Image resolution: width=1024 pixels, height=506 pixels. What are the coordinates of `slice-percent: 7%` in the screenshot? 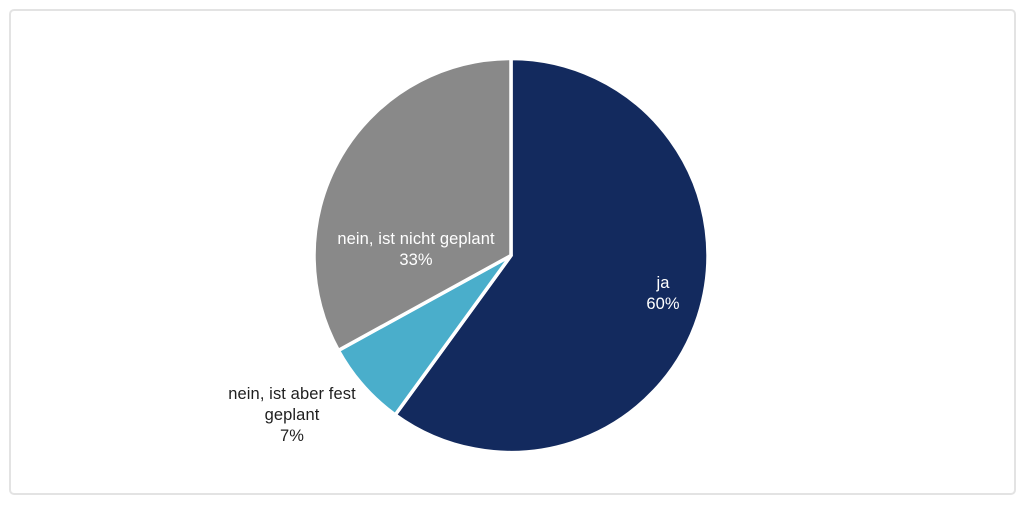 It's located at (292, 436).